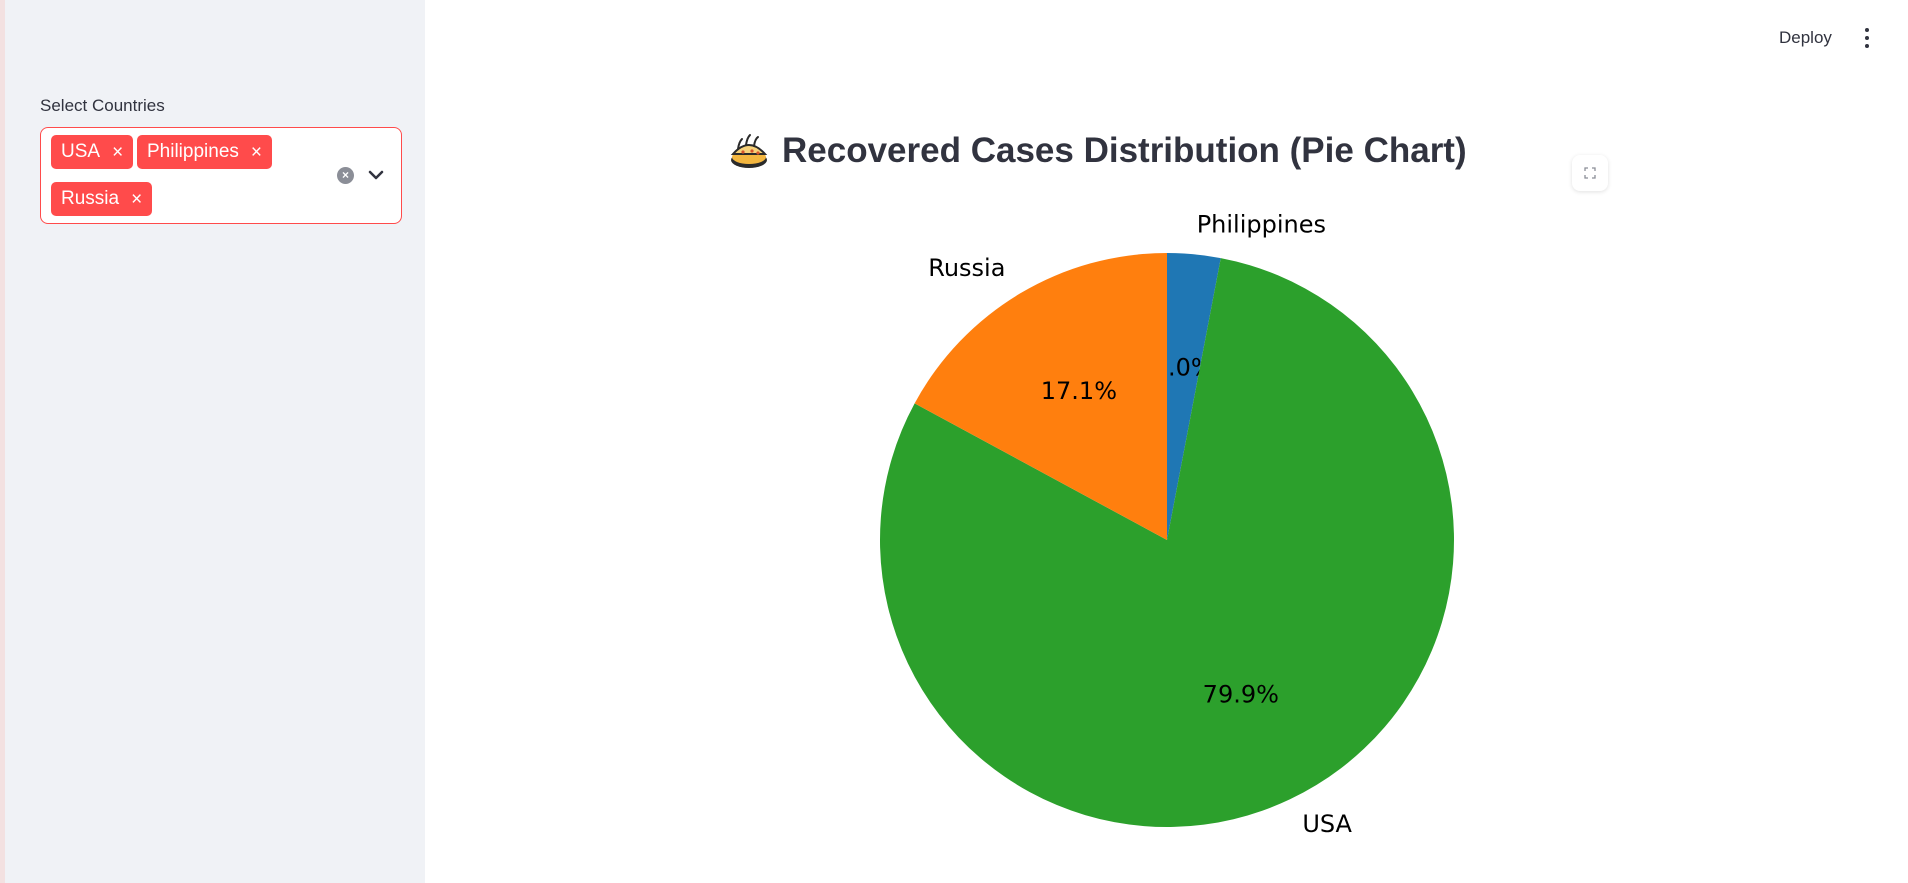 This screenshot has width=1908, height=883. Describe the element at coordinates (137, 199) in the screenshot. I see `remove-russia-icon: ×` at that location.